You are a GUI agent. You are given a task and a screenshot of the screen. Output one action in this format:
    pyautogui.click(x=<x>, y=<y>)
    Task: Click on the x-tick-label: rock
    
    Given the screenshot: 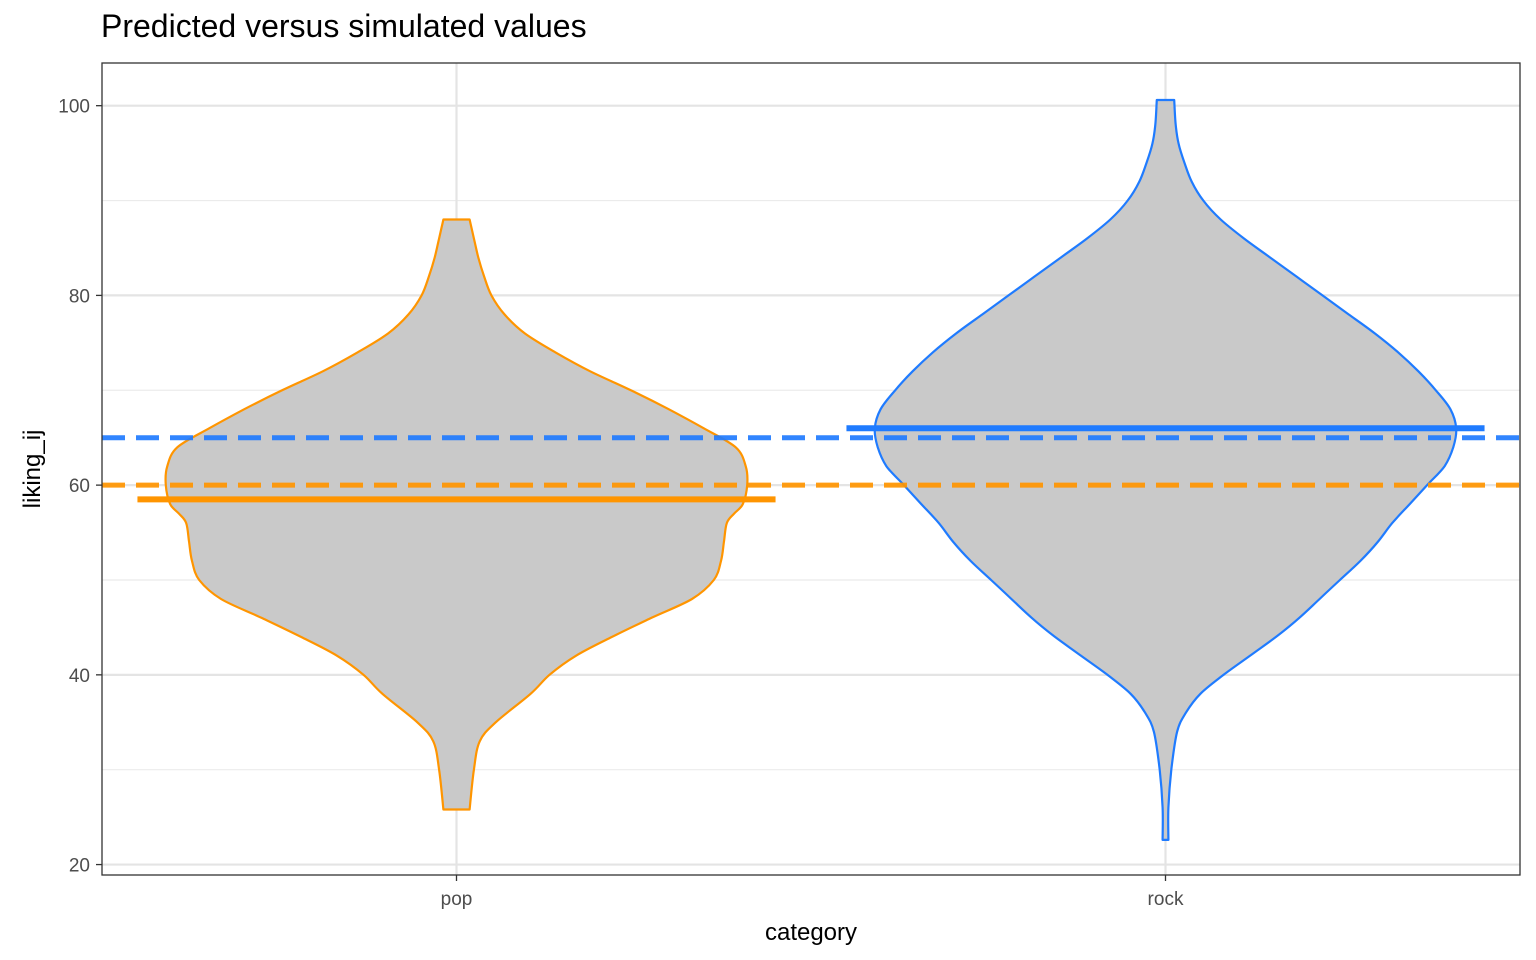 What is the action you would take?
    pyautogui.click(x=1166, y=899)
    